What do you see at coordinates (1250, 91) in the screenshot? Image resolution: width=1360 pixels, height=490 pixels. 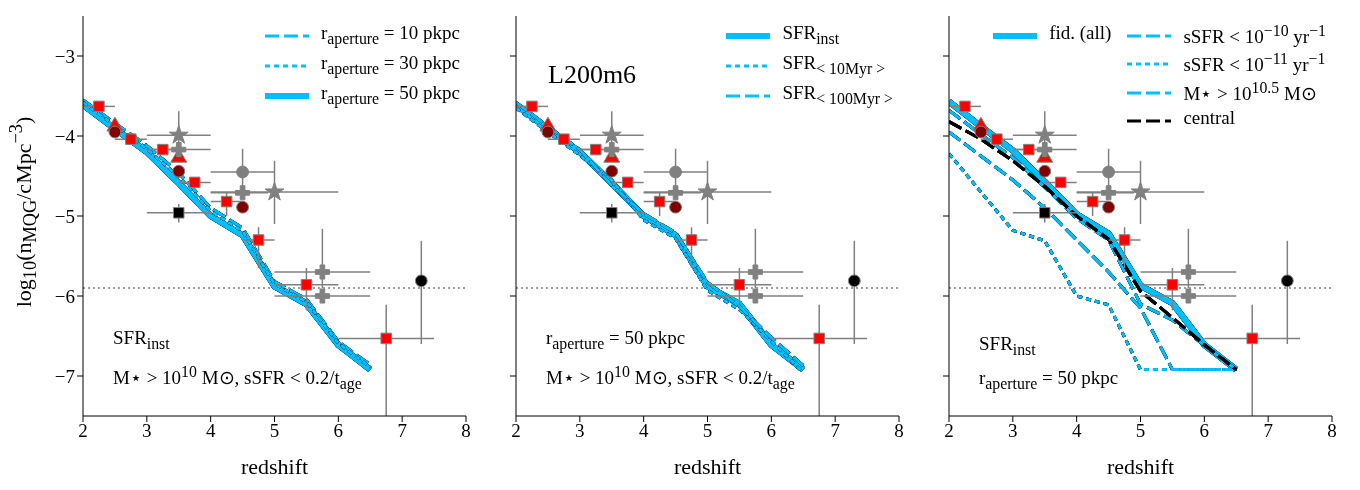 I see `legend-label: M⋆ > 10$^{10.5}$ M⊙` at bounding box center [1250, 91].